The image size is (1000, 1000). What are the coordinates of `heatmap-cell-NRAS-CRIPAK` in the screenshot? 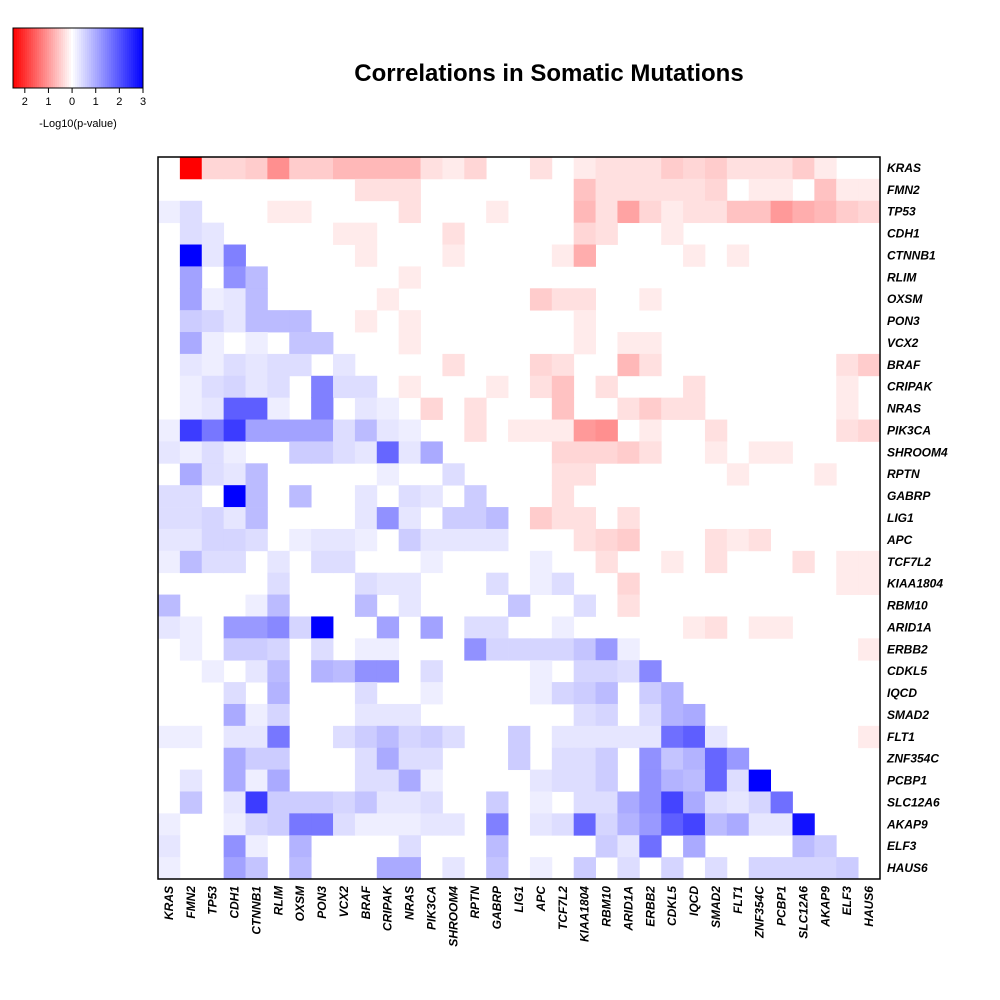 It's located at (388, 408).